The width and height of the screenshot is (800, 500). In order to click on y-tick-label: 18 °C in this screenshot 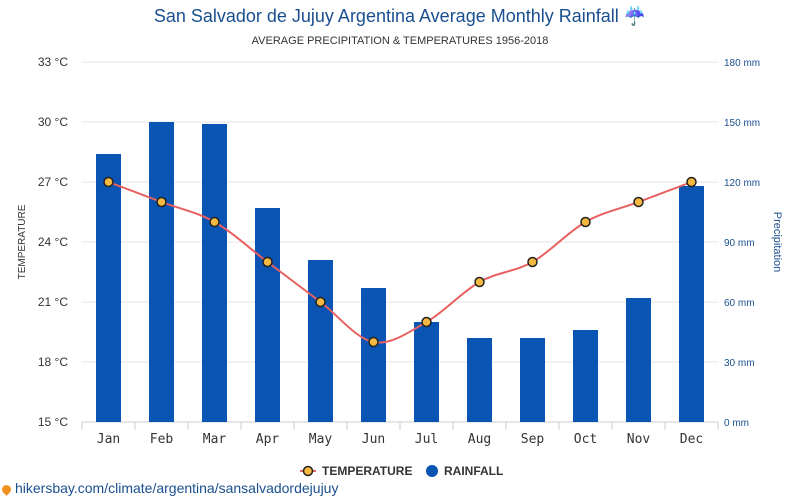, I will do `click(53, 362)`.